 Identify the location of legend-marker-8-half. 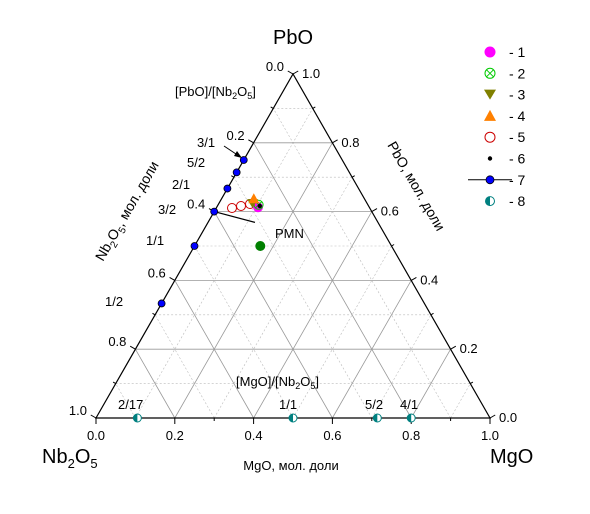
(487, 201).